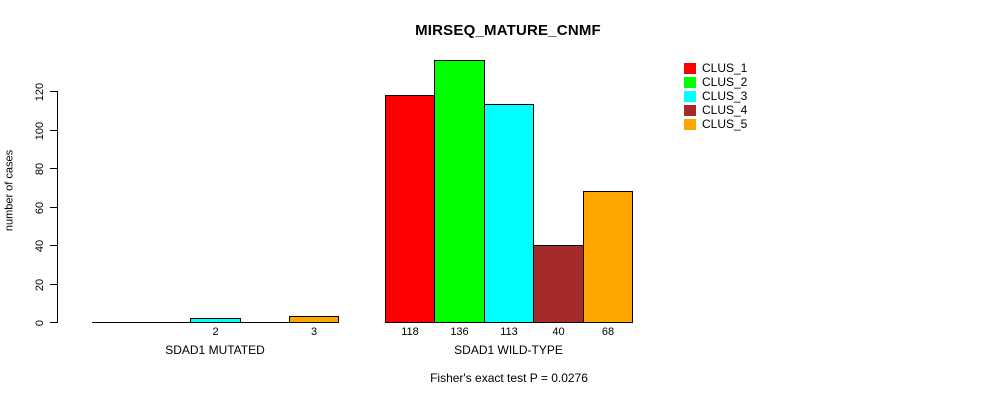 This screenshot has width=990, height=400. What do you see at coordinates (314, 332) in the screenshot?
I see `bar-value-label: 3` at bounding box center [314, 332].